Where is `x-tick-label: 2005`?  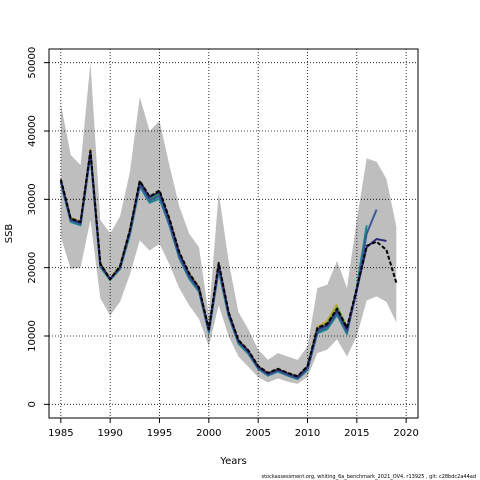 x-tick-label: 2005 is located at coordinates (257, 433).